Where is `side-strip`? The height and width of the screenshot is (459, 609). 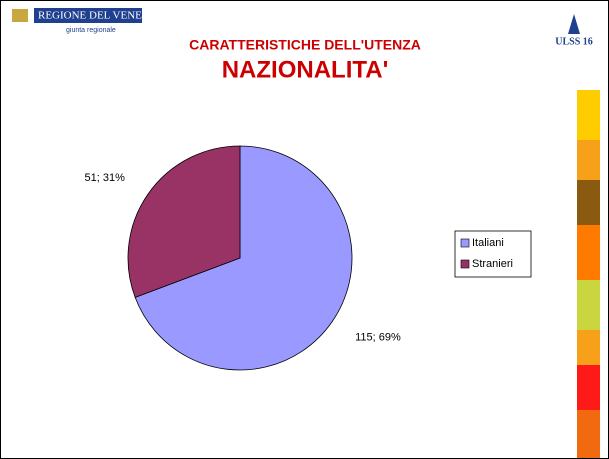
side-strip is located at coordinates (588, 274).